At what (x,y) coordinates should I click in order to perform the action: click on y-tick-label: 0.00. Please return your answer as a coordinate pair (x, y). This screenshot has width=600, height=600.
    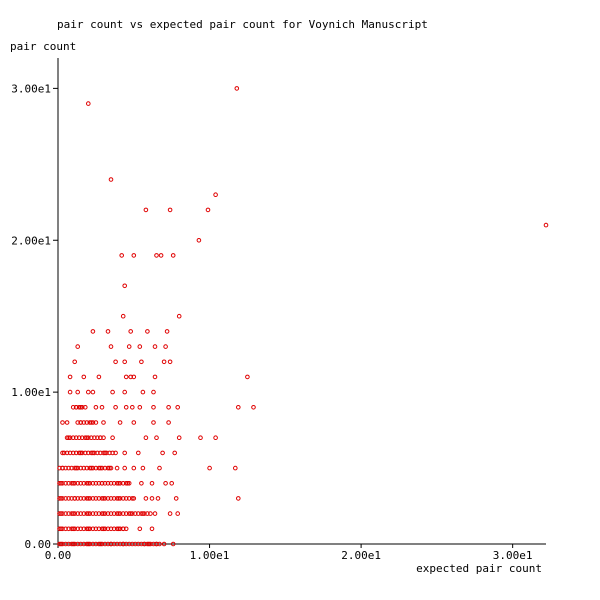
    Looking at the image, I should click on (38, 544).